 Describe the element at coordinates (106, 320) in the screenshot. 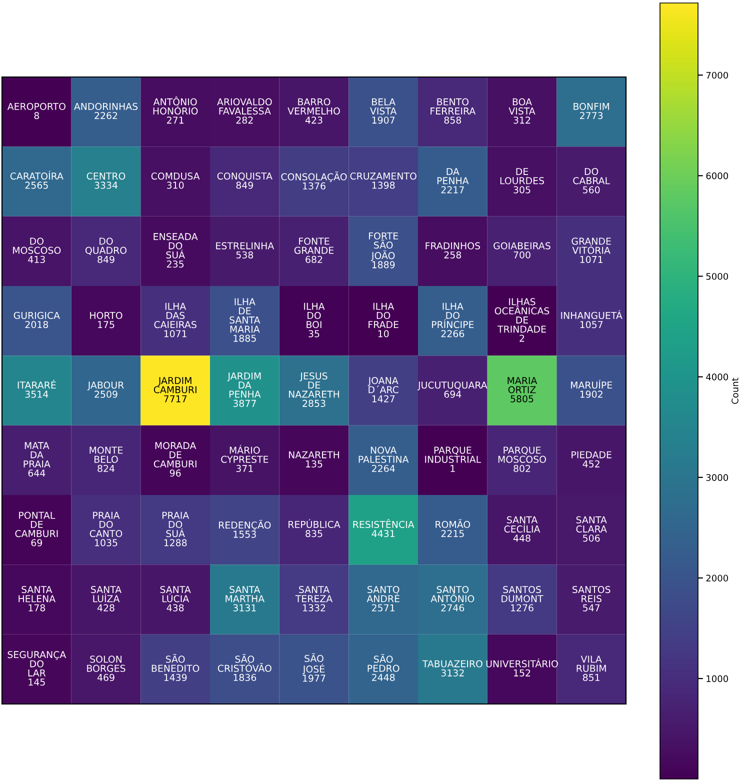

I see `data-label: HORTO 175` at that location.